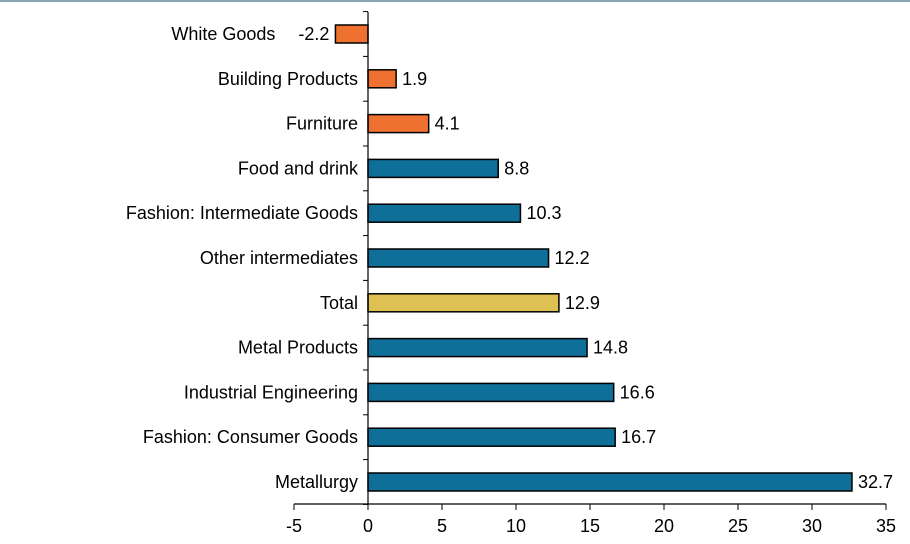  What do you see at coordinates (339, 303) in the screenshot?
I see `category-label-6: Total` at bounding box center [339, 303].